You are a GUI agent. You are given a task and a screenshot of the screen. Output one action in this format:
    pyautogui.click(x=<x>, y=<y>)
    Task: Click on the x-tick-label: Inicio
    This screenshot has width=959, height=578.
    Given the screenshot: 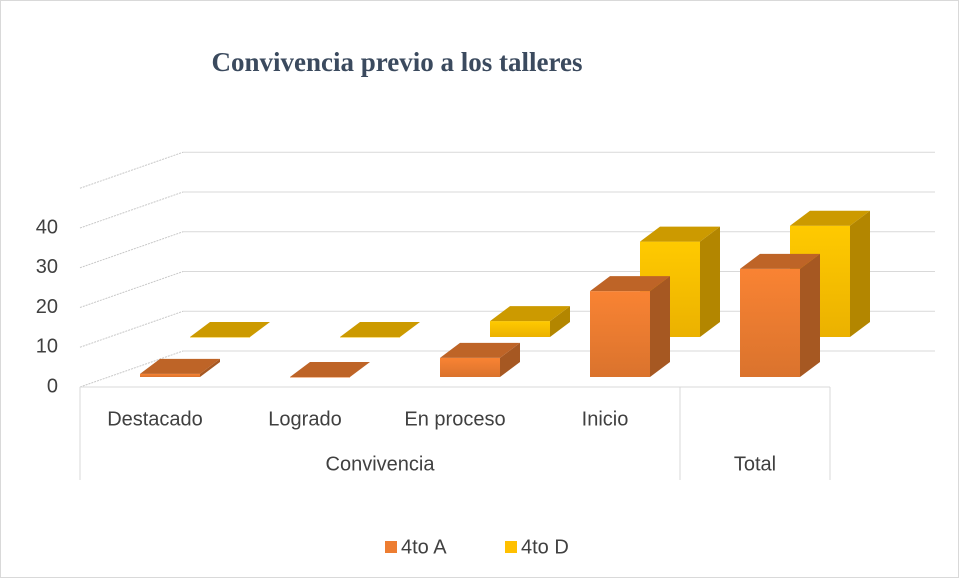 What is the action you would take?
    pyautogui.click(x=605, y=419)
    